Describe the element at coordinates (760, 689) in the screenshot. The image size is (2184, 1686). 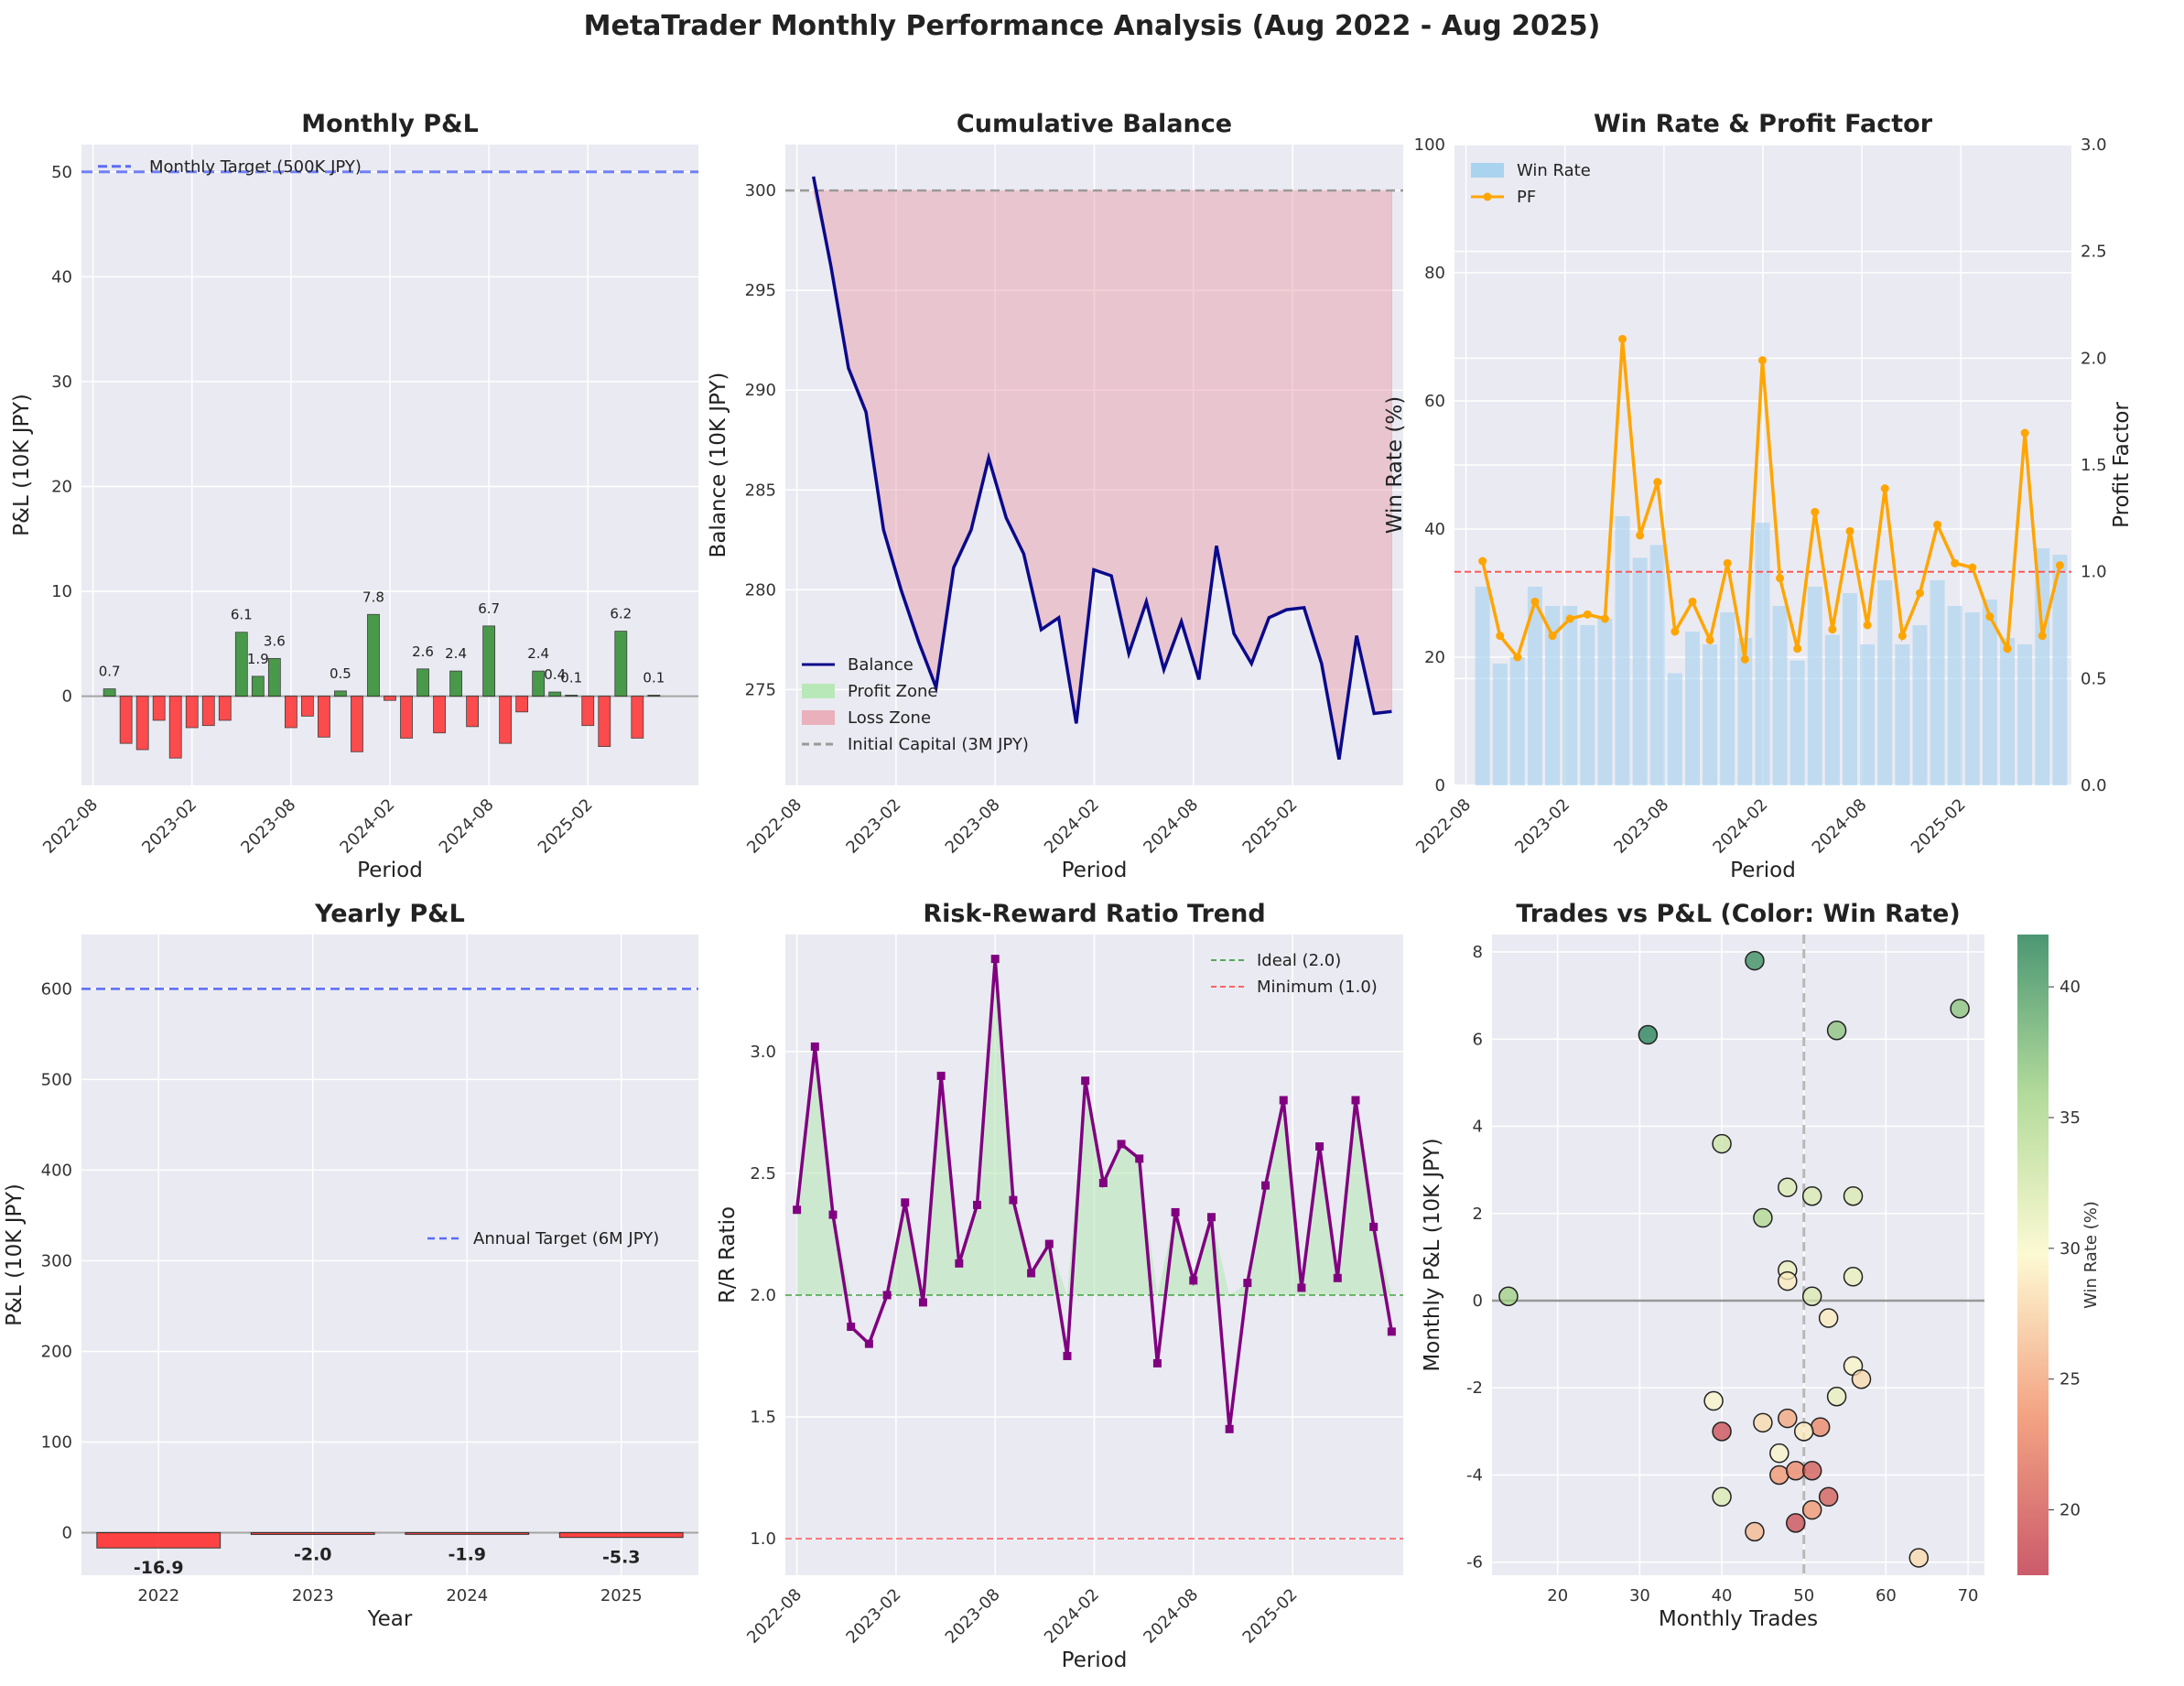
I see `cumulative-balance-ytick-label: 275` at that location.